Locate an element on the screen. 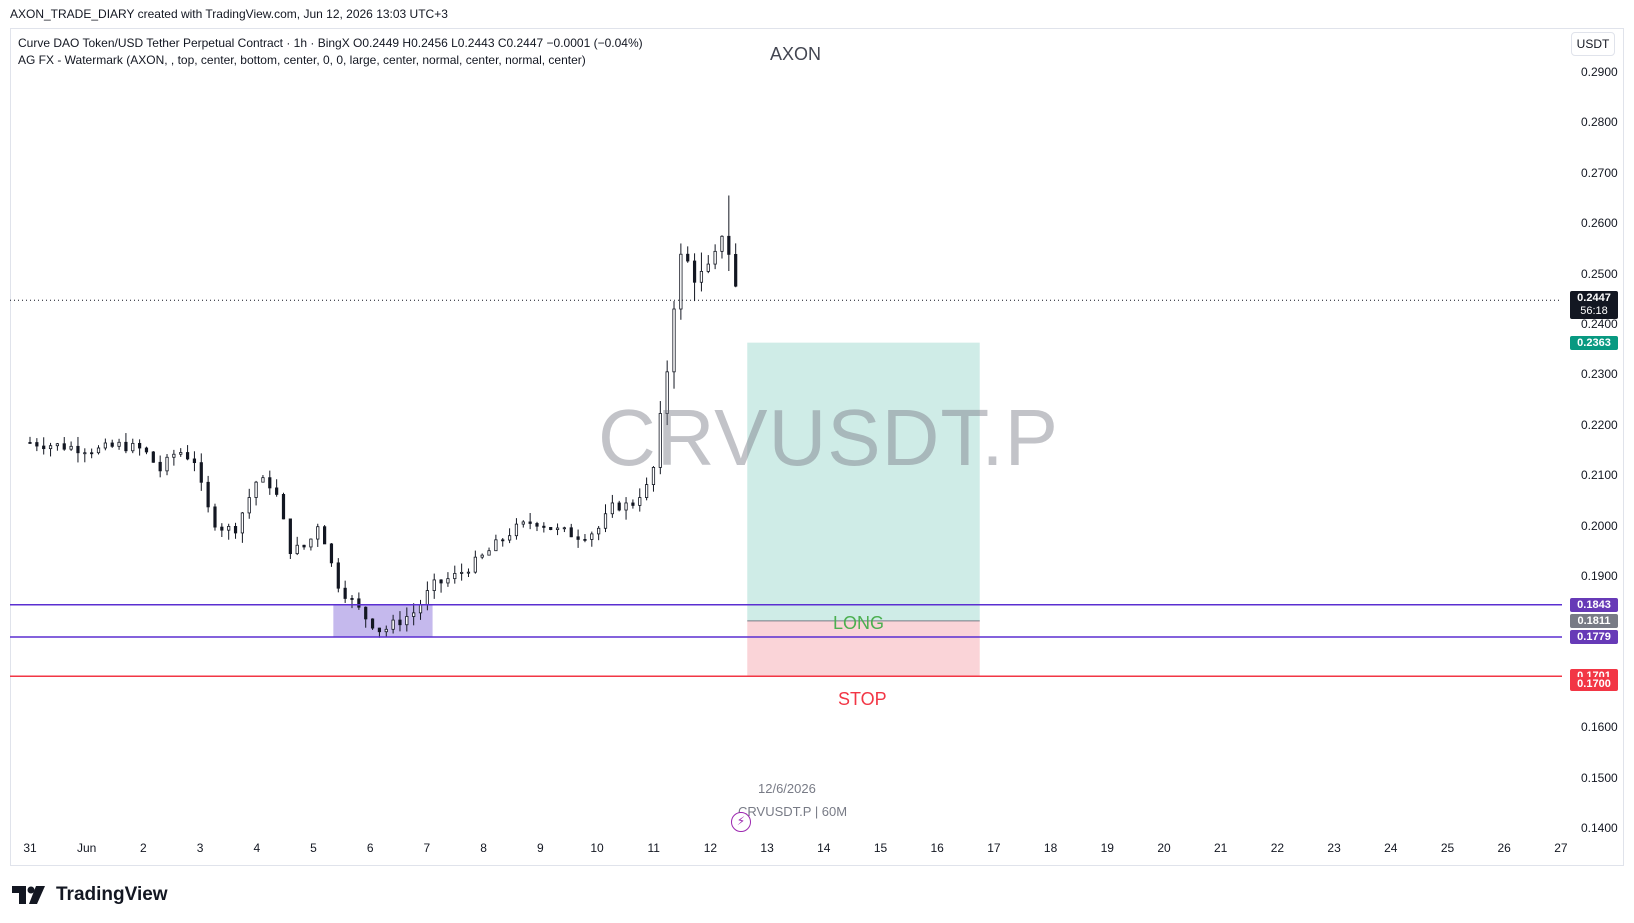 Image resolution: width=1634 pixels, height=923 pixels. date-tick-label: Jun is located at coordinates (87, 848).